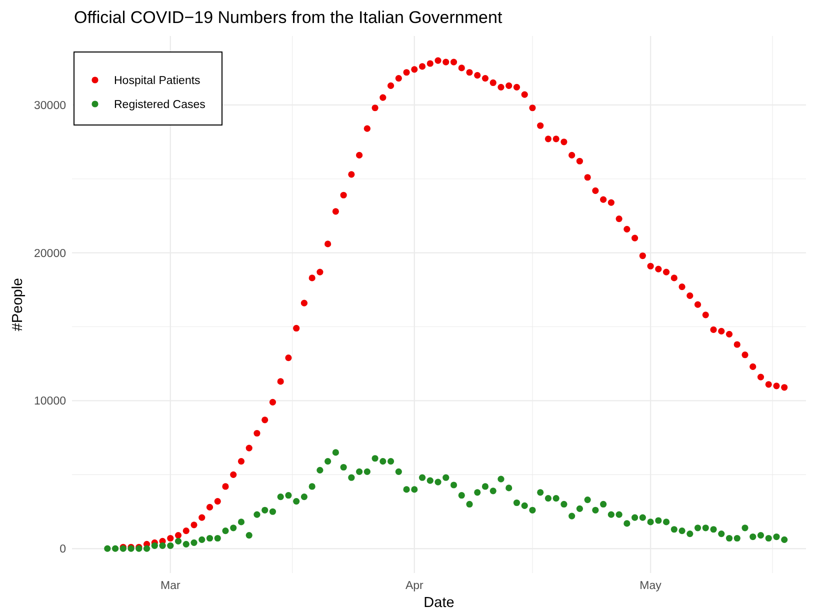  I want to click on chart-title: Official COVID−19 Numbers from the Italian Government, so click(288, 17).